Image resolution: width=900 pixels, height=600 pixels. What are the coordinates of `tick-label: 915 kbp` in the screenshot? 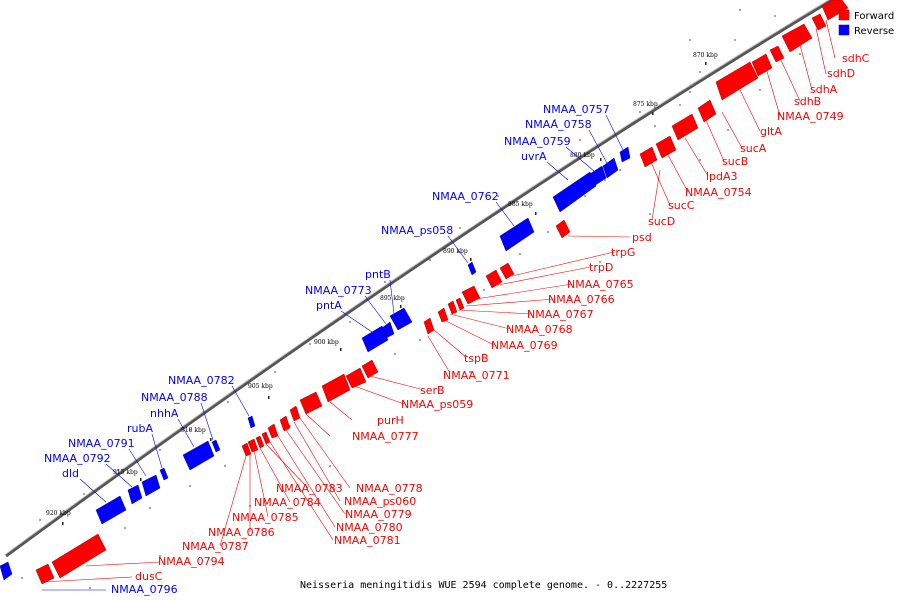 It's located at (125, 472).